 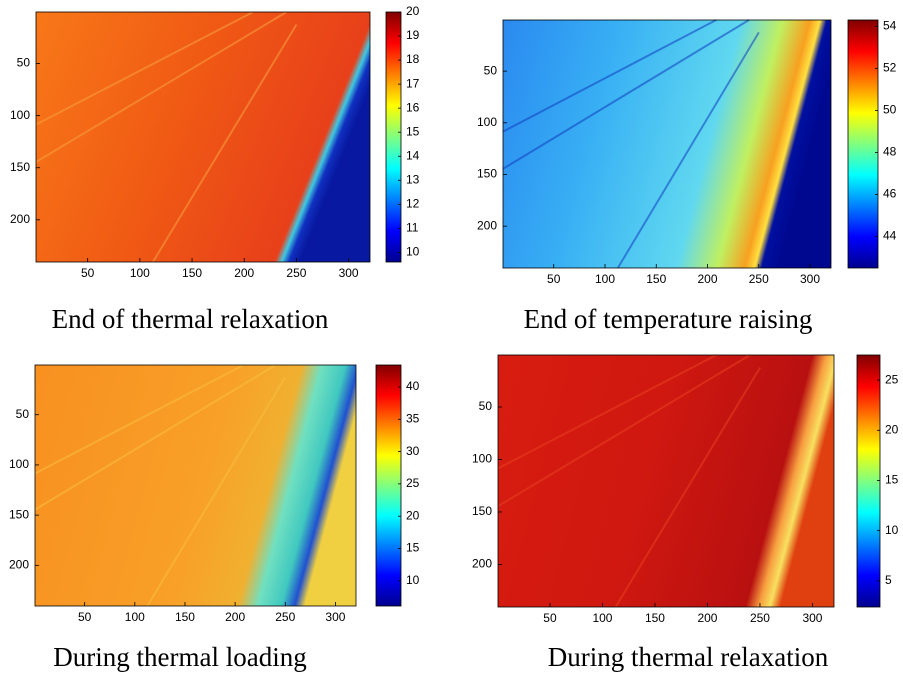 I want to click on colorbar-tick-label: 12, so click(x=413, y=203).